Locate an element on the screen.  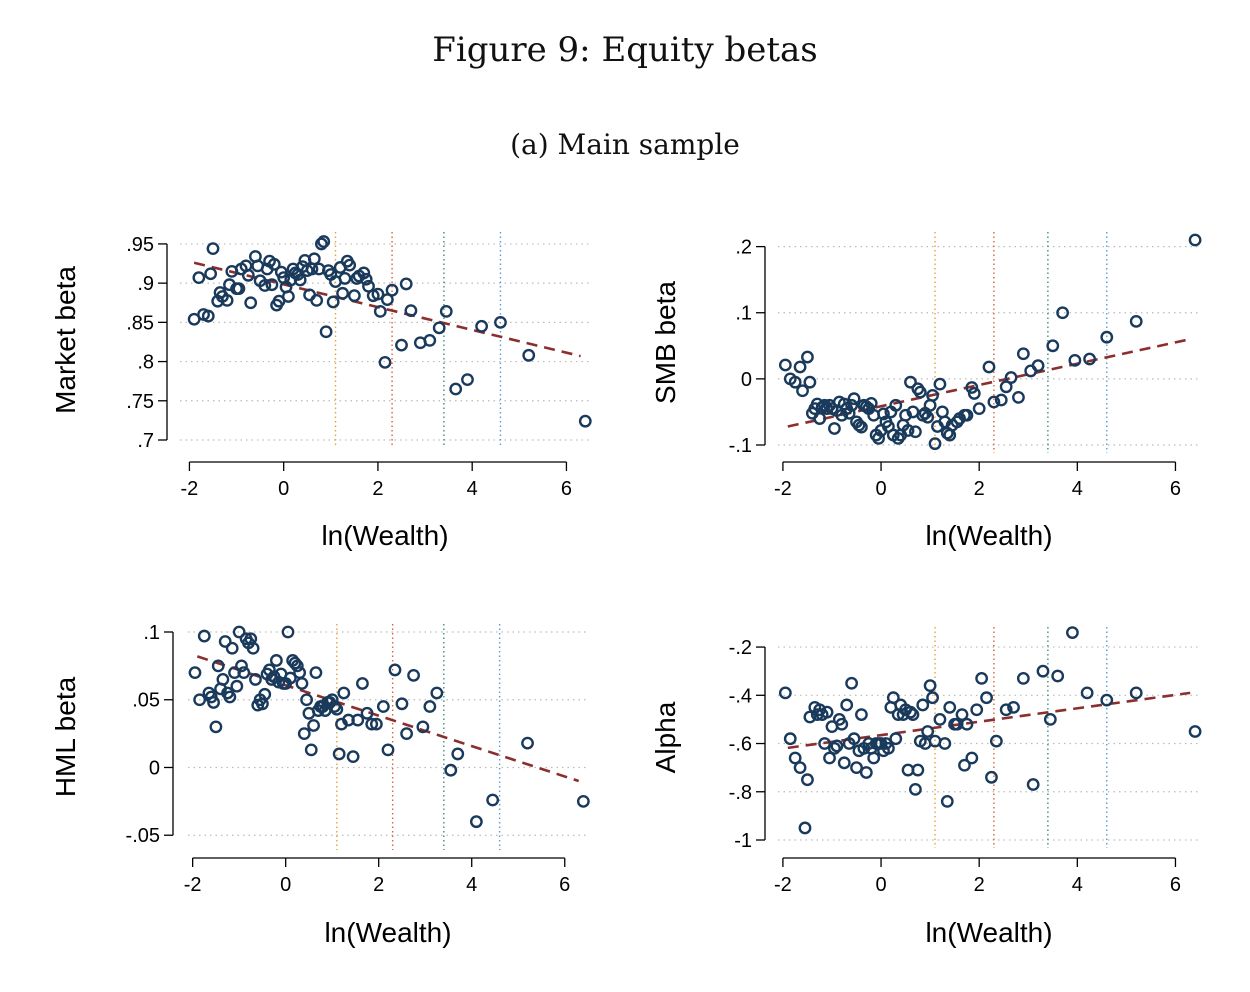
x-tick-label: 6 is located at coordinates (566, 489).